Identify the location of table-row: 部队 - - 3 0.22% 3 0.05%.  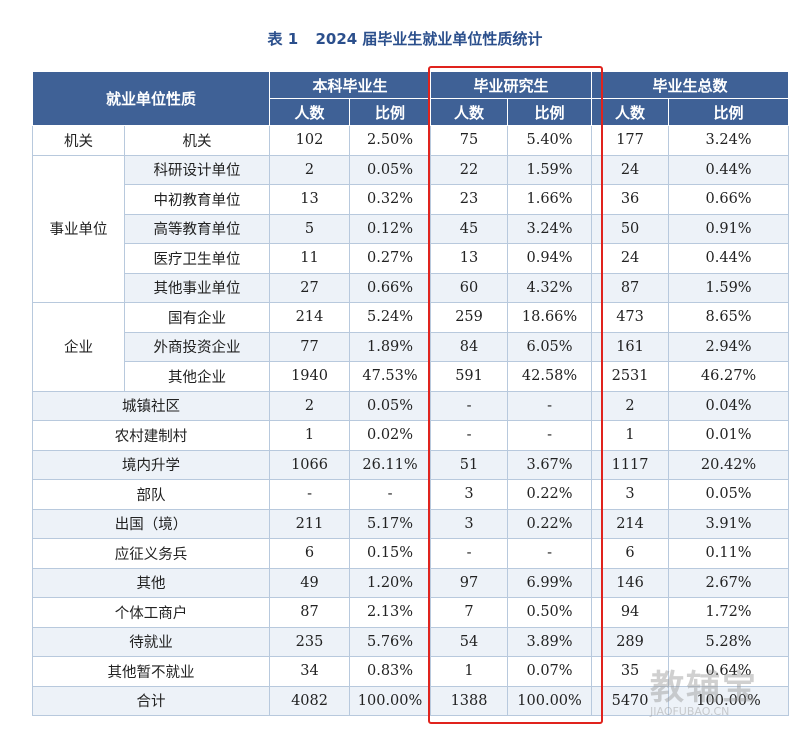
(410, 494).